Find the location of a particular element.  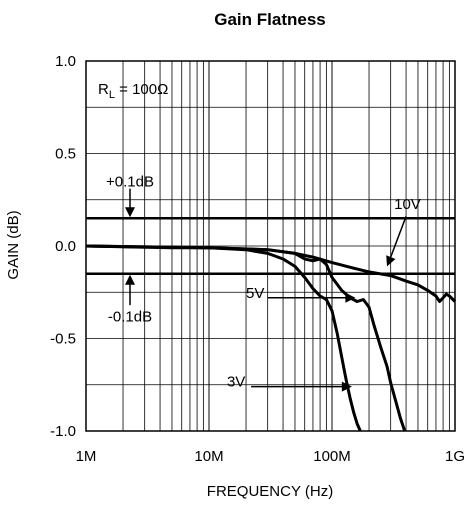

load-condition-subscript: L is located at coordinates (112, 95).